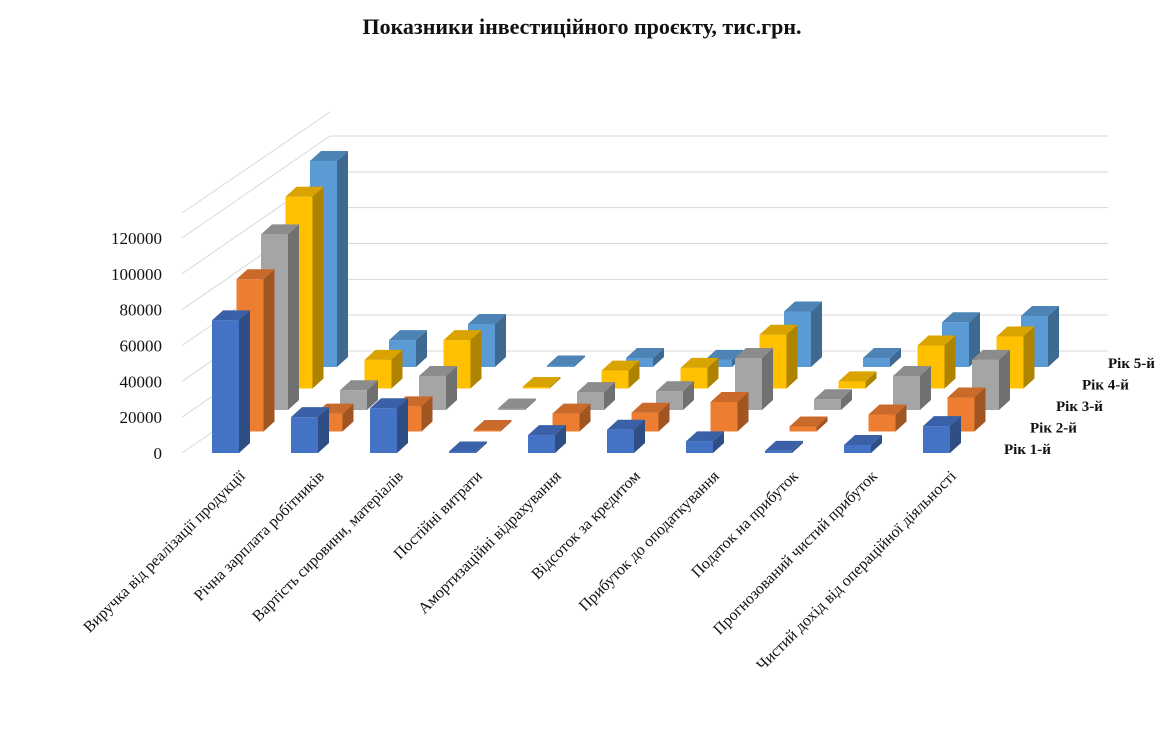  I want to click on series-label: Рік 4-й, so click(1105, 386).